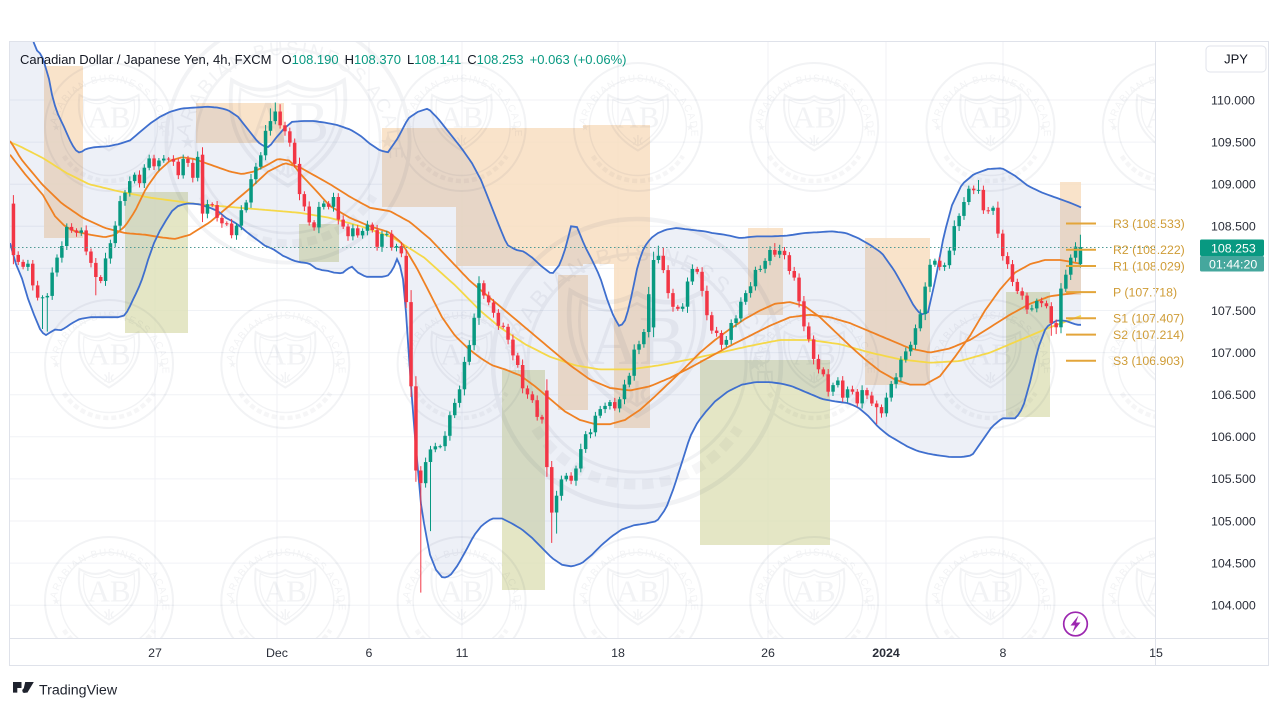 The image size is (1280, 720). I want to click on svg-text: 01:44:20, so click(1233, 265).